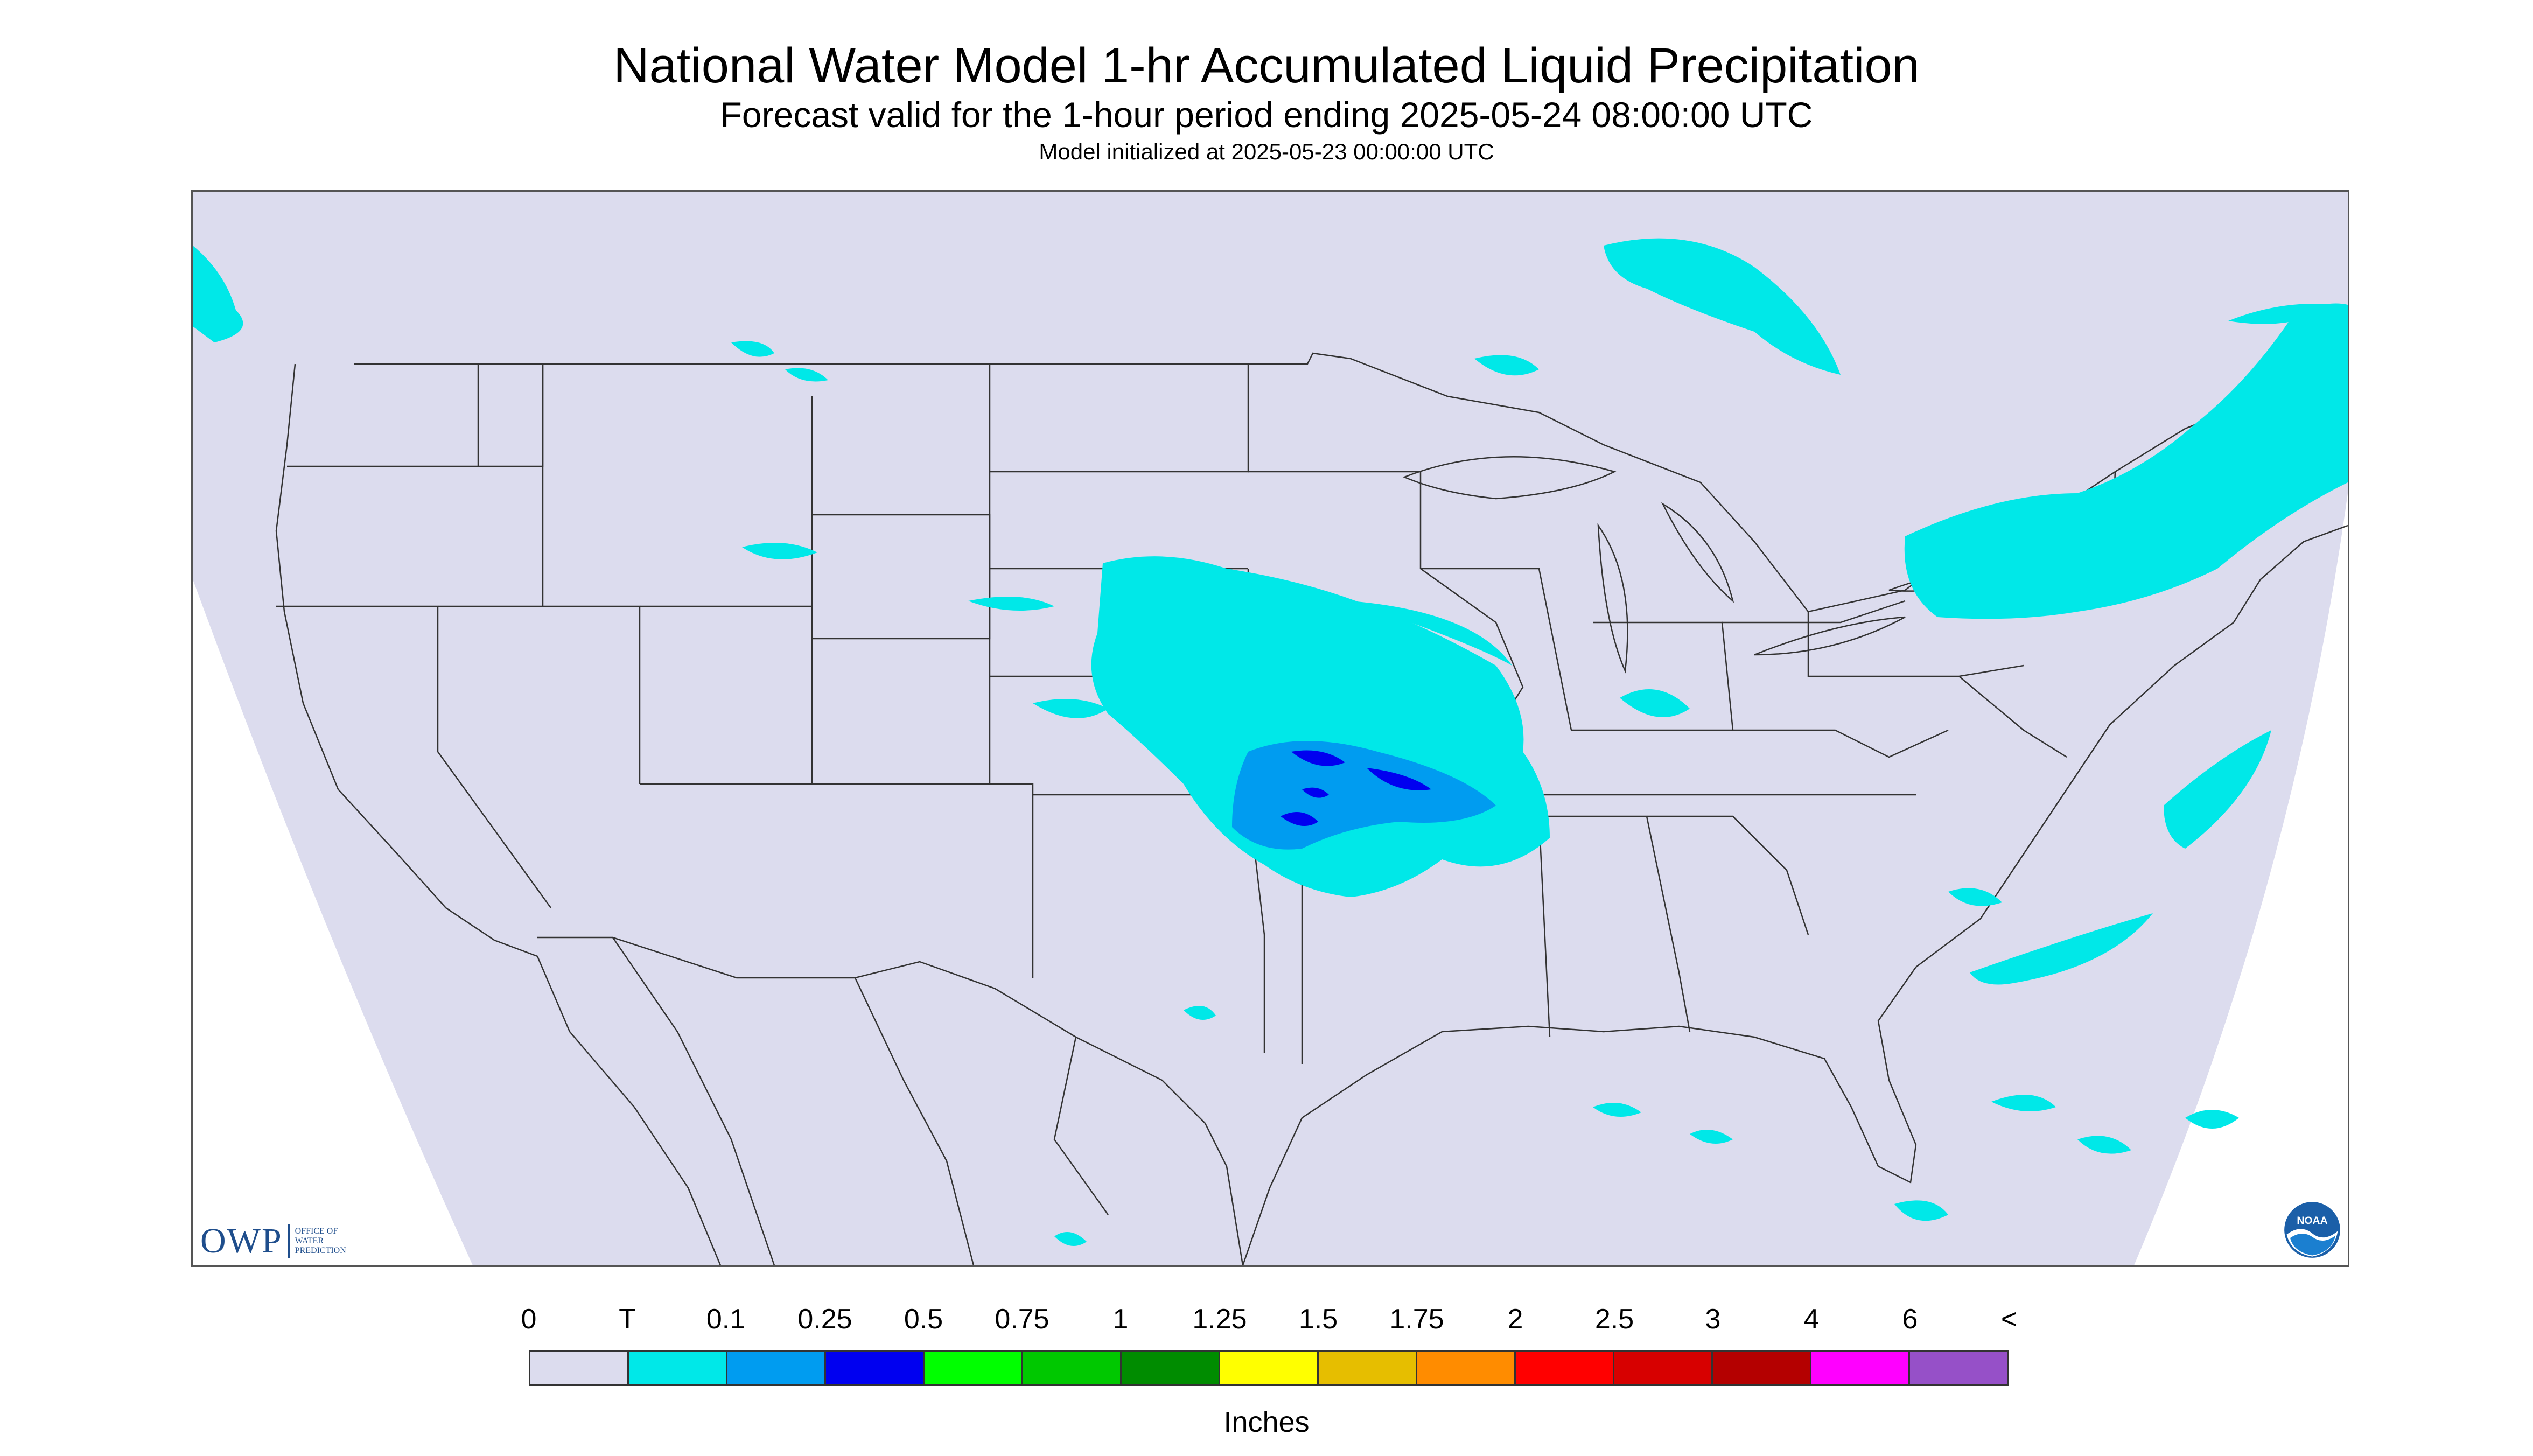  What do you see at coordinates (628, 1319) in the screenshot?
I see `legend-tick-label: T` at bounding box center [628, 1319].